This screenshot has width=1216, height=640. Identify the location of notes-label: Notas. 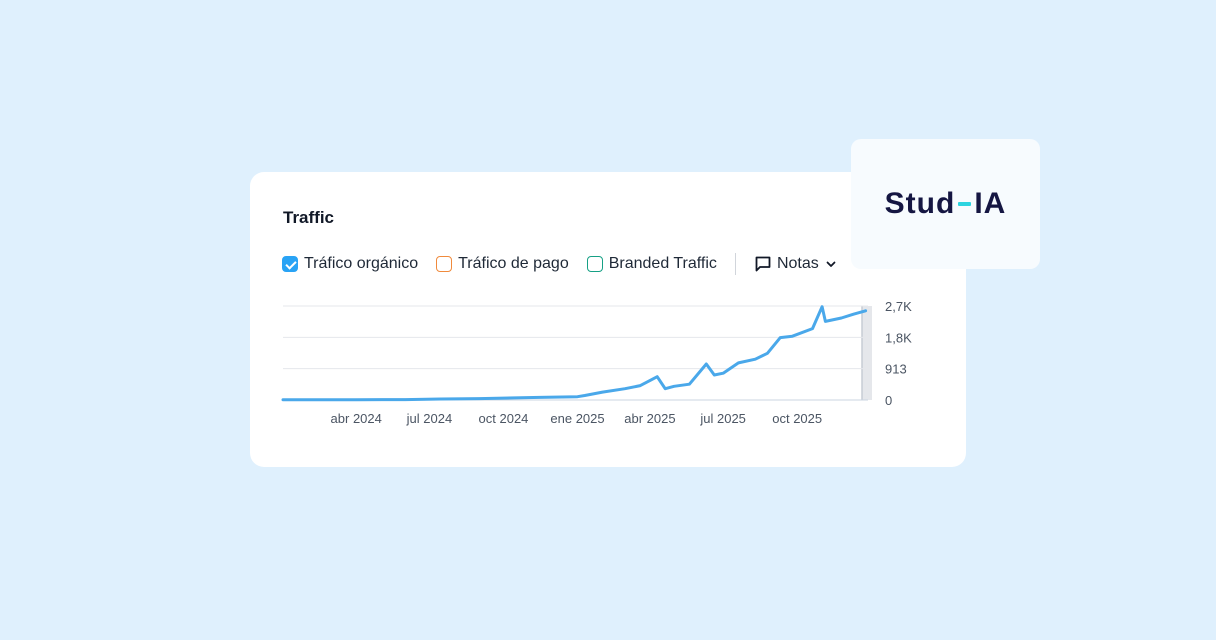
(797, 263).